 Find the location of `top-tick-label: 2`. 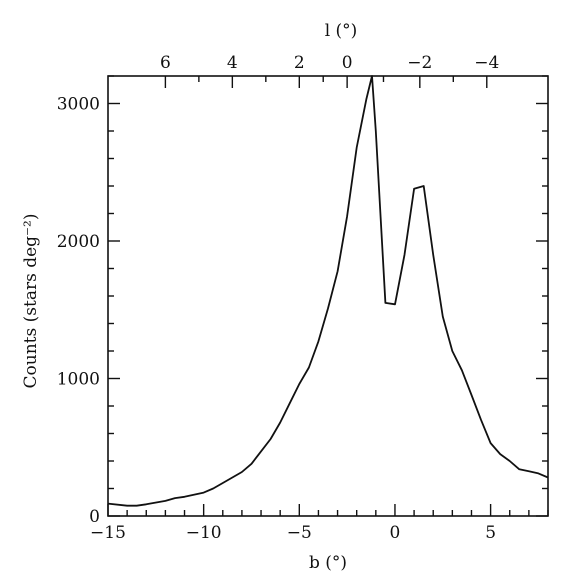

top-tick-label: 2 is located at coordinates (299, 63).